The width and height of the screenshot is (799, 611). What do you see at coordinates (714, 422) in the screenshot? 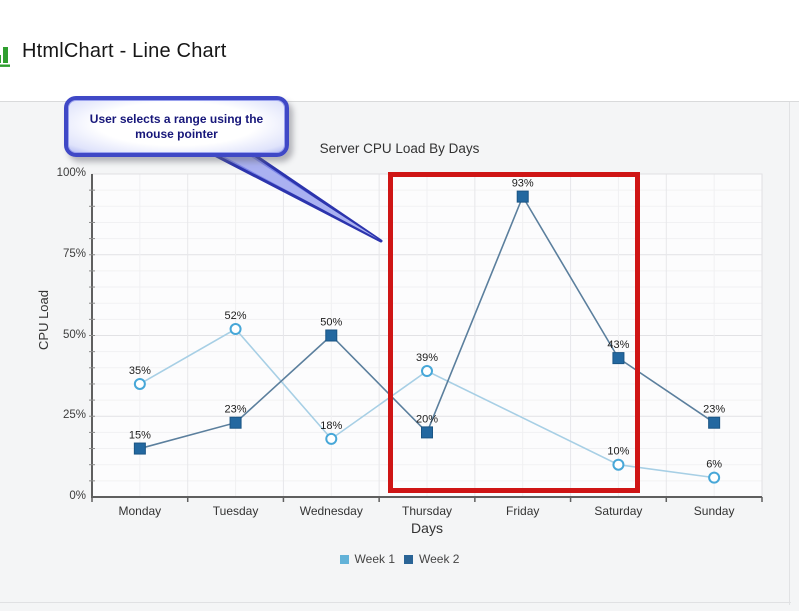
I see `marker-week-2-sunday` at bounding box center [714, 422].